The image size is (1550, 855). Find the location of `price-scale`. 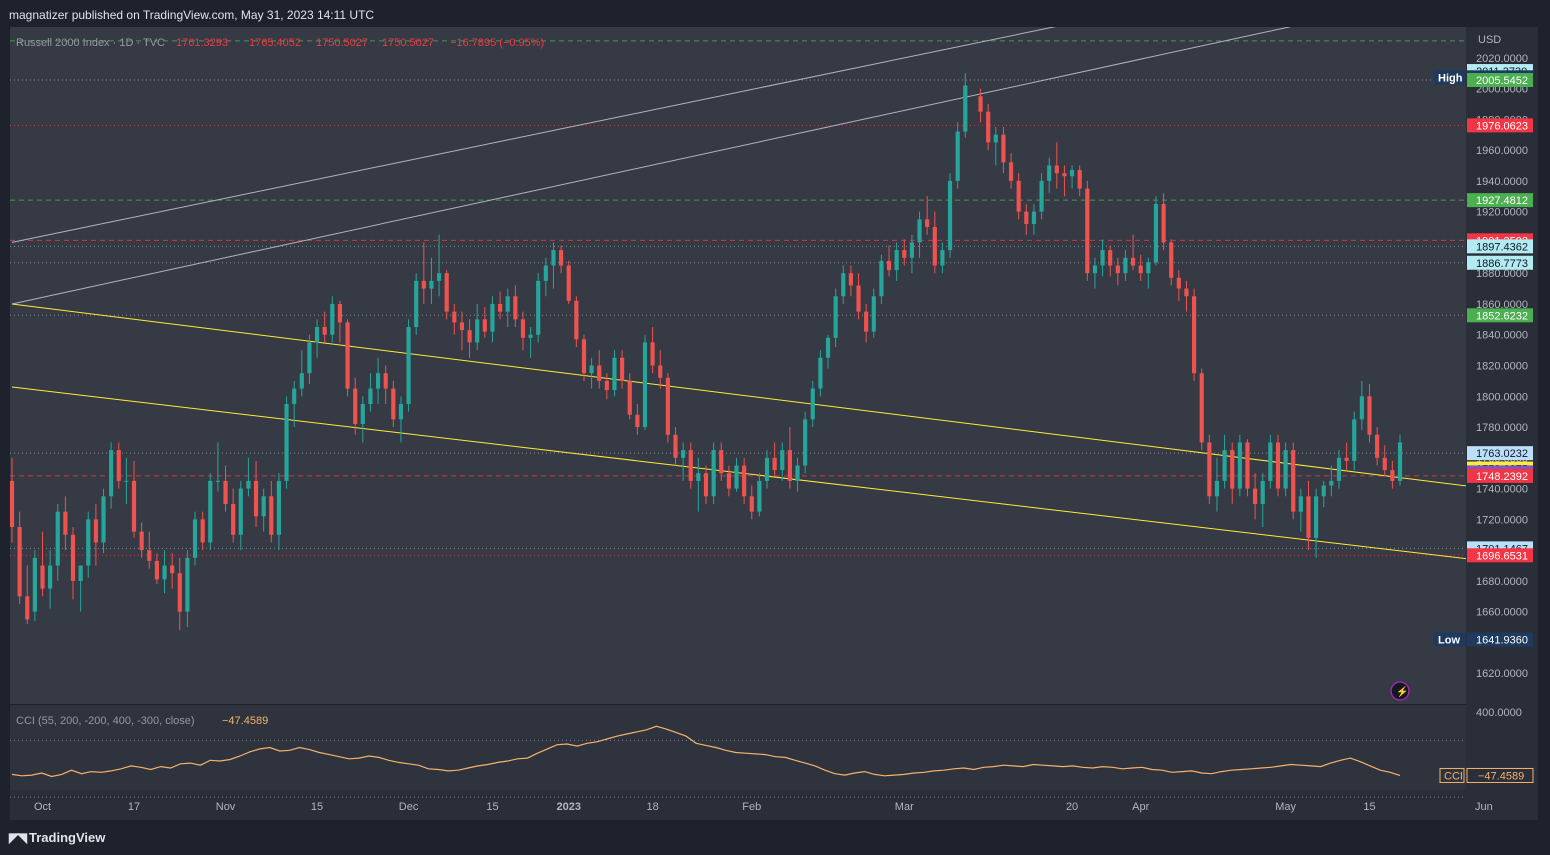

price-scale is located at coordinates (1502, 408).